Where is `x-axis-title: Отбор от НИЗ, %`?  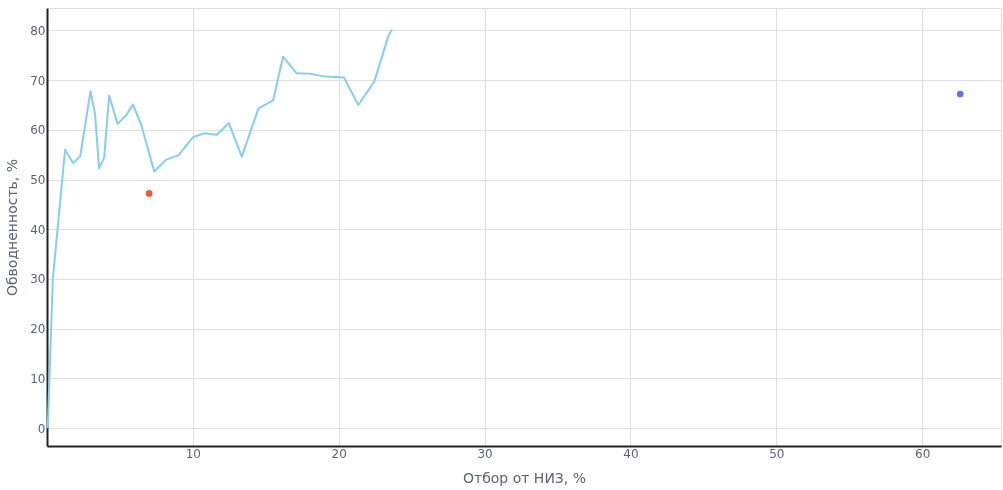
x-axis-title: Отбор от НИЗ, % is located at coordinates (524, 477).